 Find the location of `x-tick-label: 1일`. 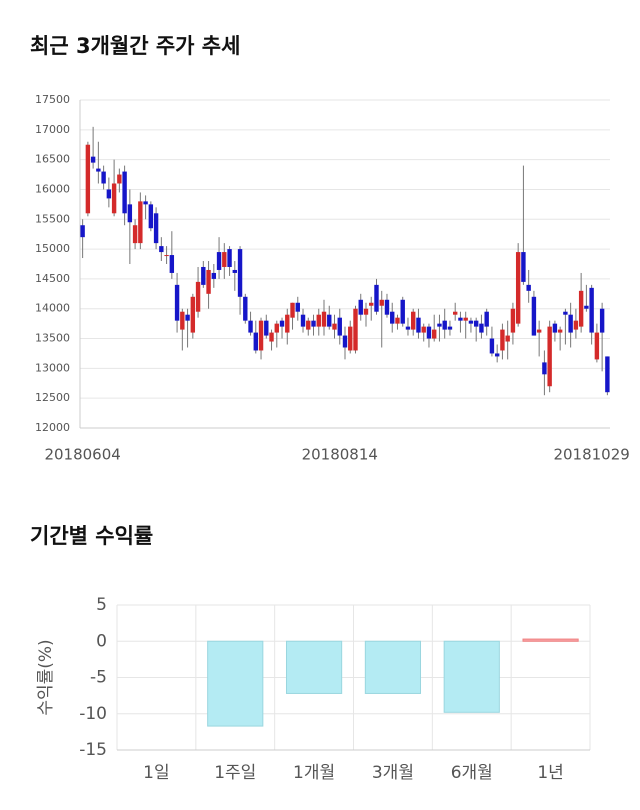

x-tick-label: 1일 is located at coordinates (156, 773).